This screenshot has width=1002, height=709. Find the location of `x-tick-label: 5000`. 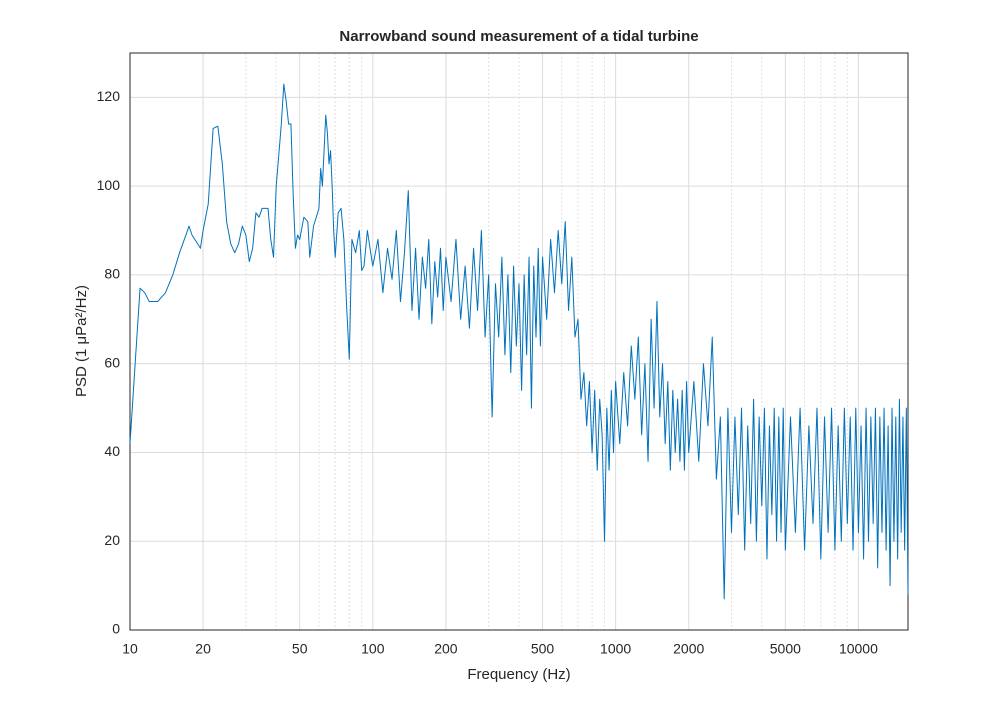

x-tick-label: 5000 is located at coordinates (785, 649).